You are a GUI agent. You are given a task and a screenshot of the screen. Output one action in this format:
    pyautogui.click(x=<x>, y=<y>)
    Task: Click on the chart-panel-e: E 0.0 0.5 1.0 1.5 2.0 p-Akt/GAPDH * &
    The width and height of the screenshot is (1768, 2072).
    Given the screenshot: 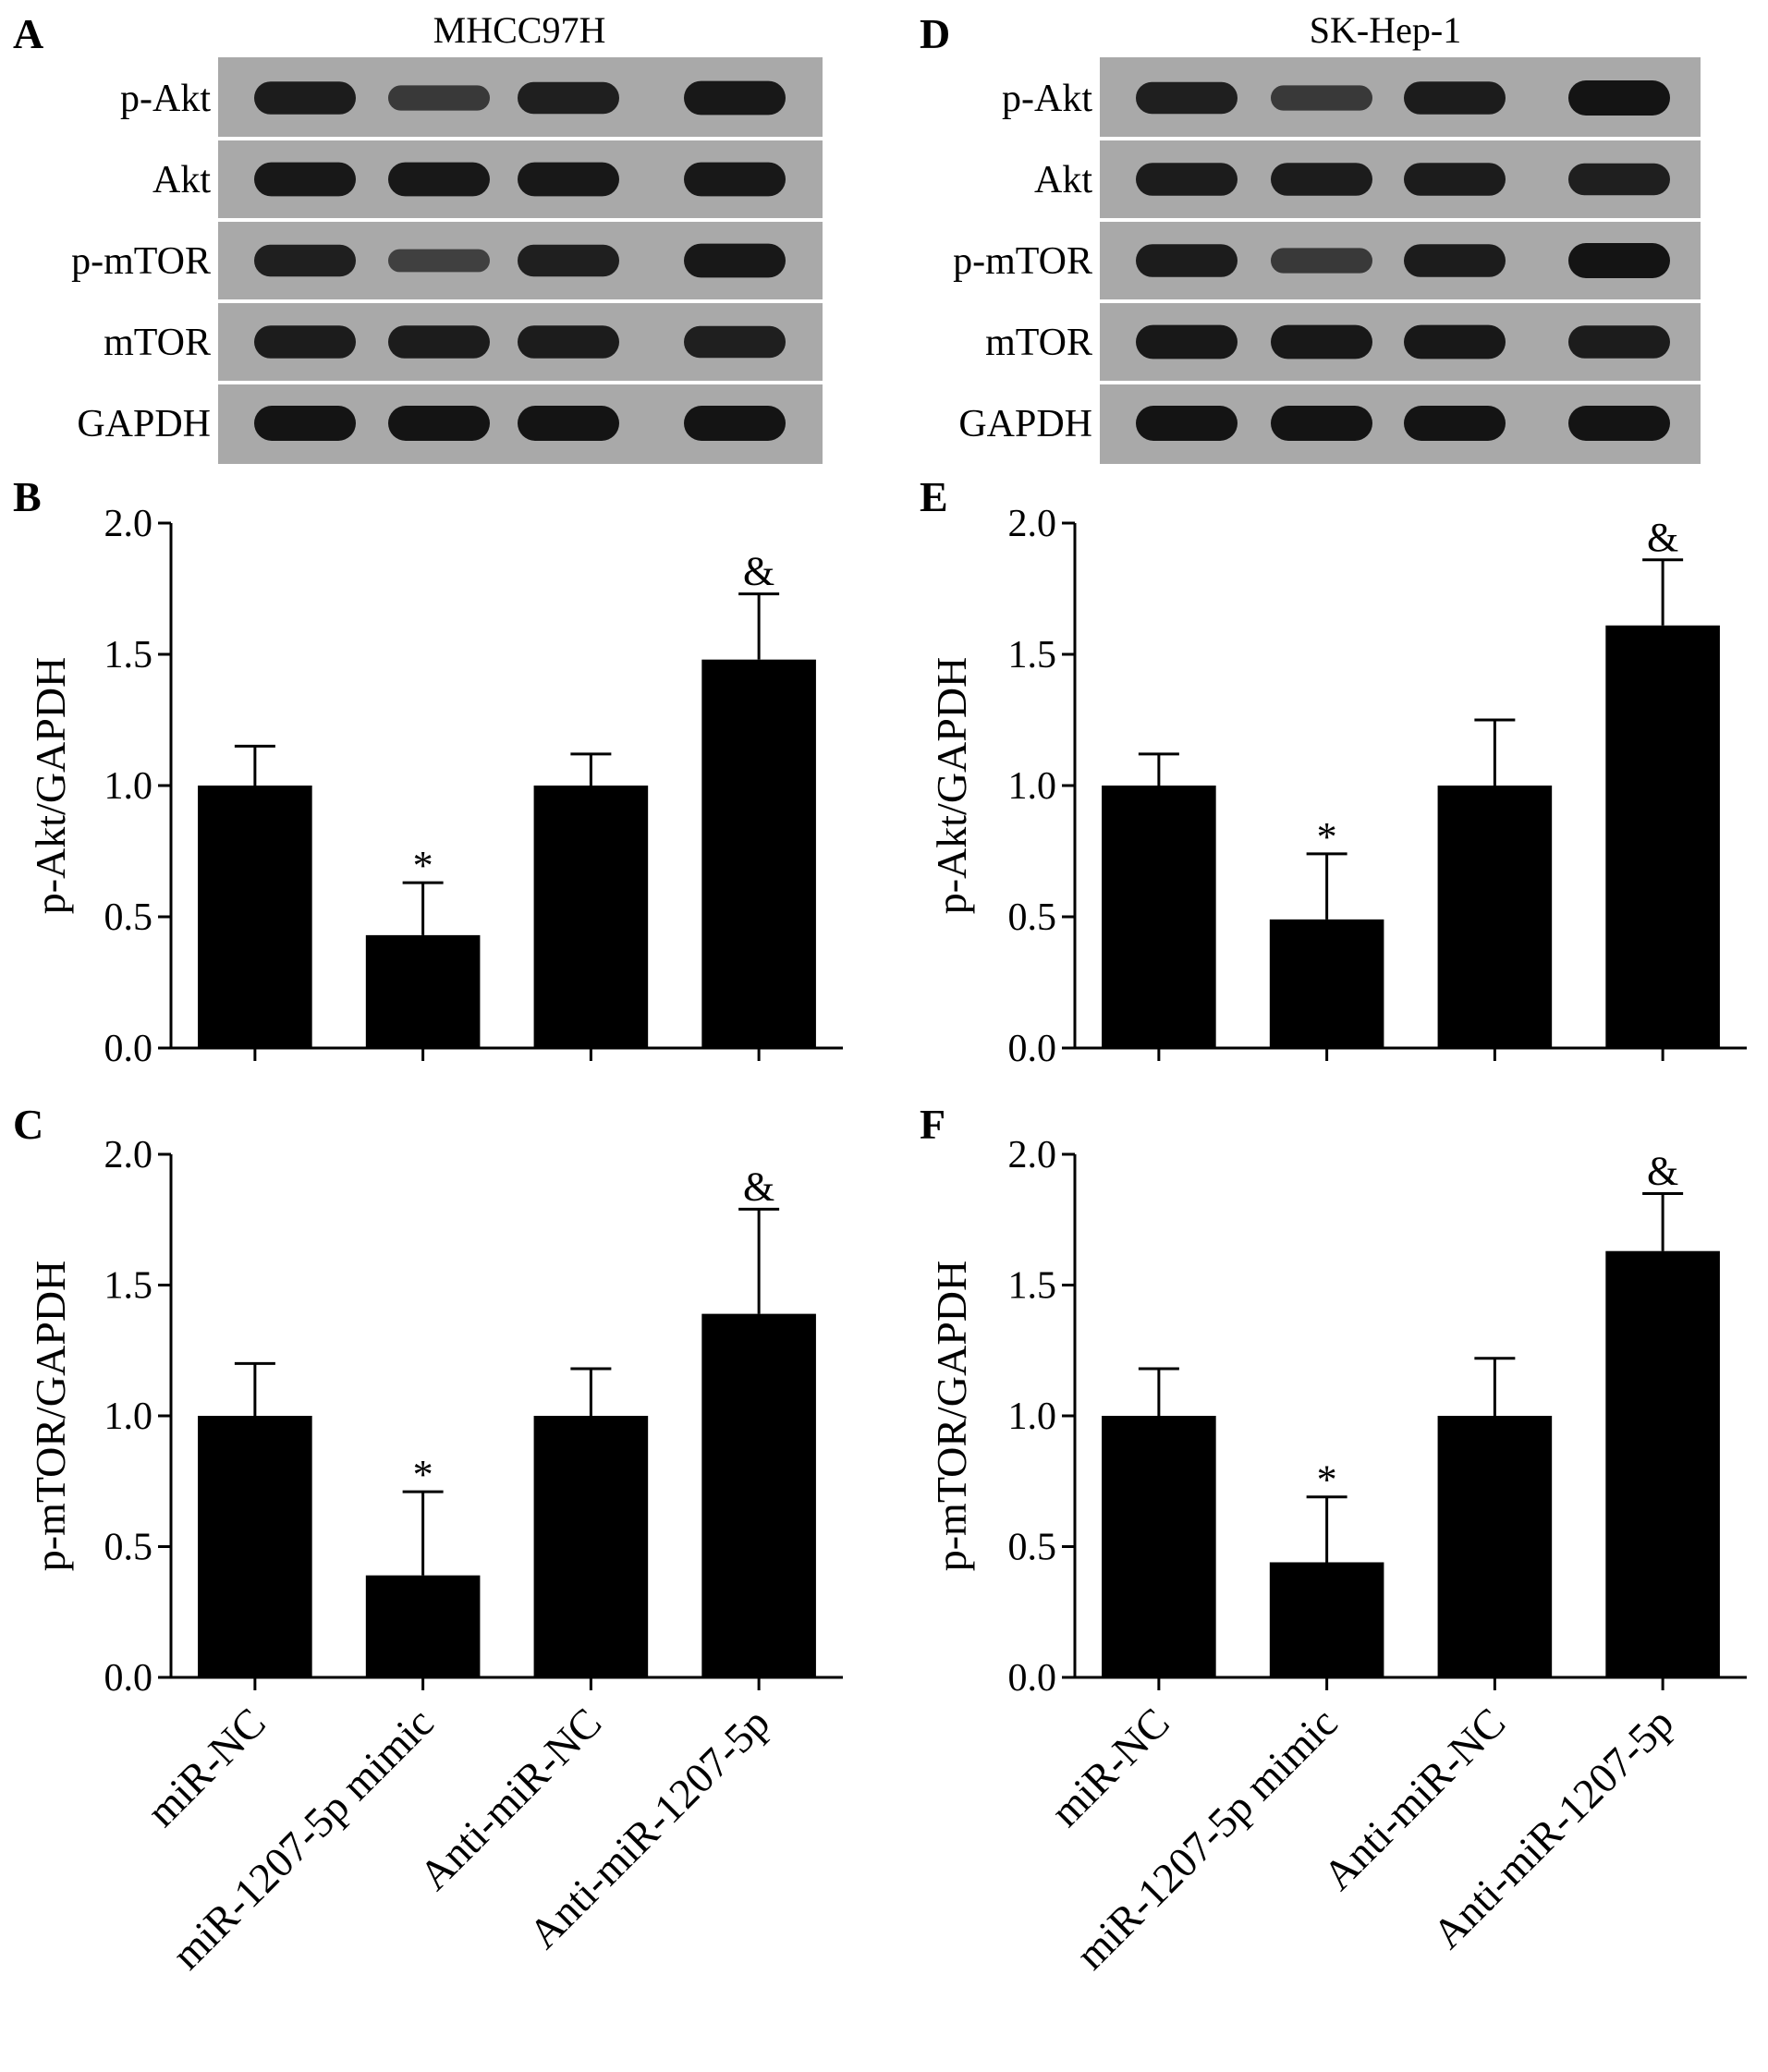 What is the action you would take?
    pyautogui.click(x=1333, y=771)
    